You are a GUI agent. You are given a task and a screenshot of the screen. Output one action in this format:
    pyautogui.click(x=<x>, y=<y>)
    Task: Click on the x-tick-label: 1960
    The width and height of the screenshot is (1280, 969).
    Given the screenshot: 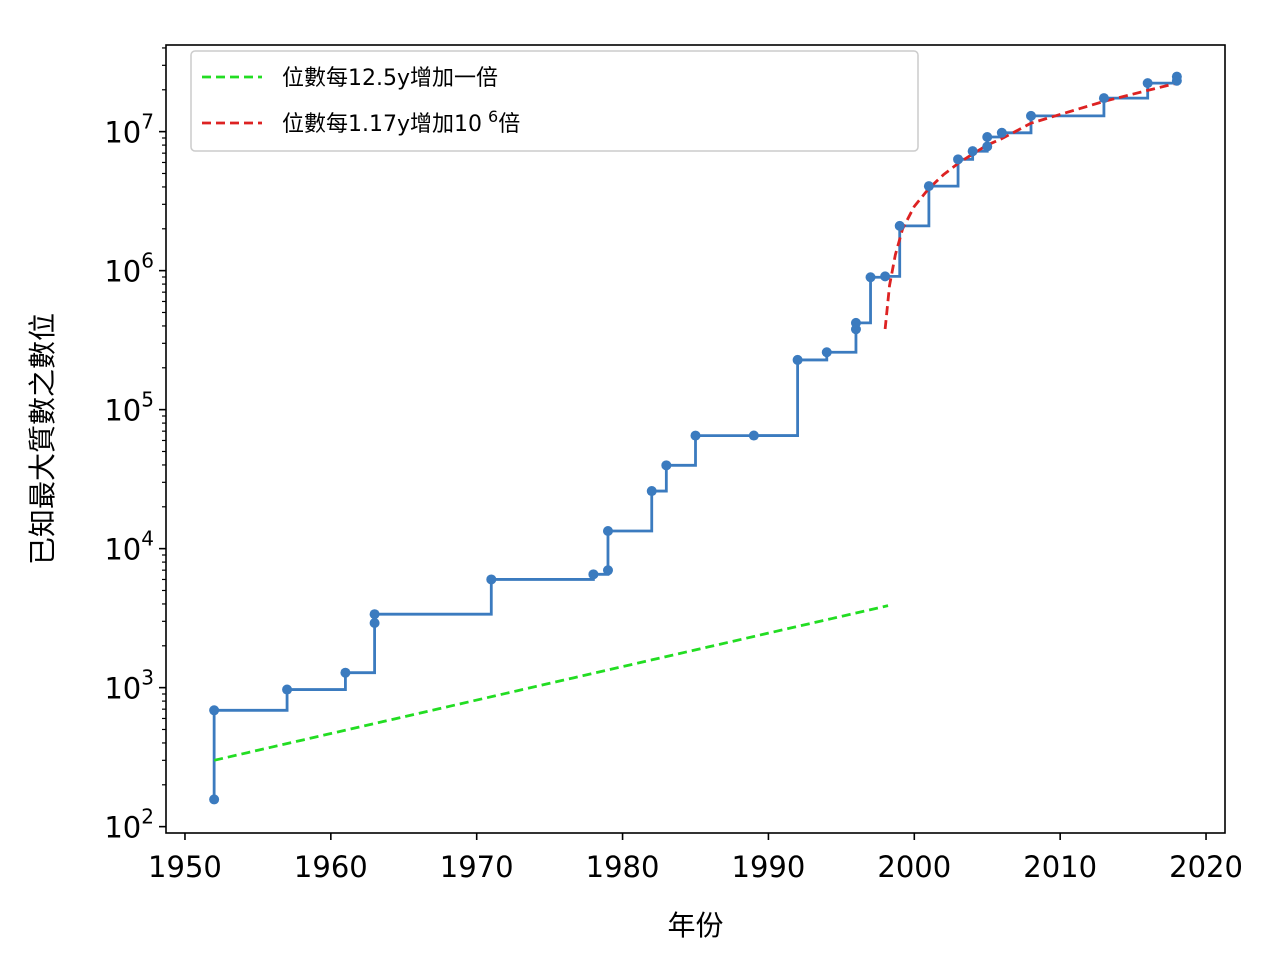 What is the action you would take?
    pyautogui.click(x=331, y=867)
    